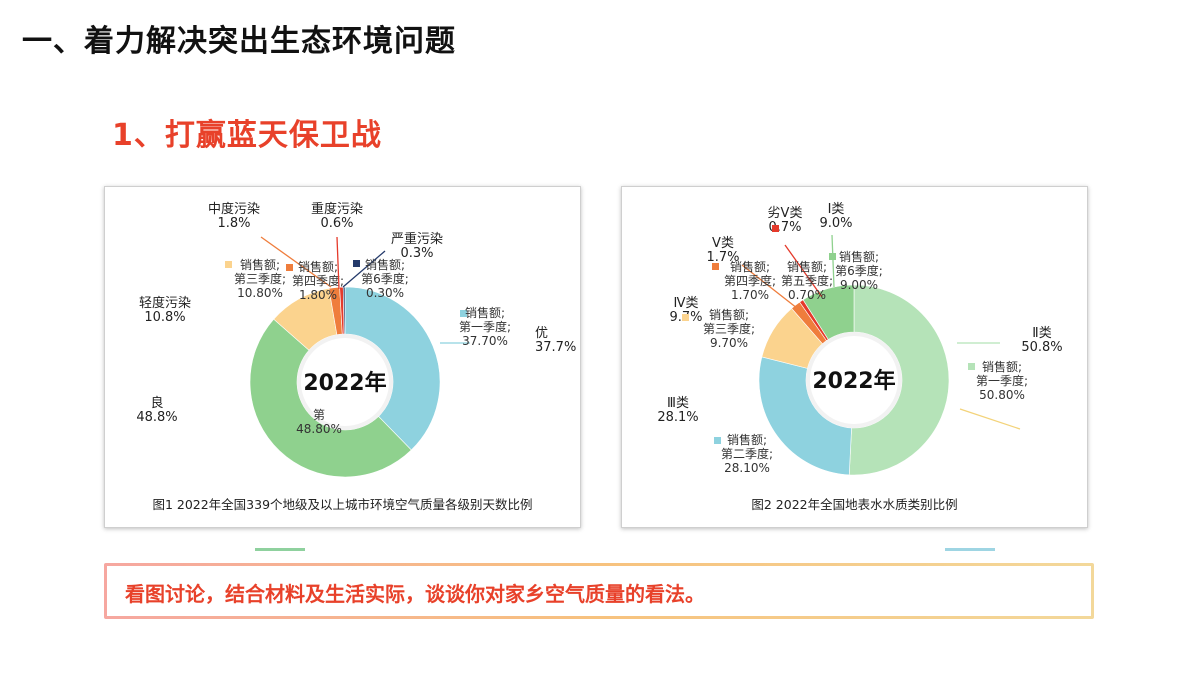  Describe the element at coordinates (723, 243) in the screenshot. I see `slice-label-line: Ⅴ类` at that location.